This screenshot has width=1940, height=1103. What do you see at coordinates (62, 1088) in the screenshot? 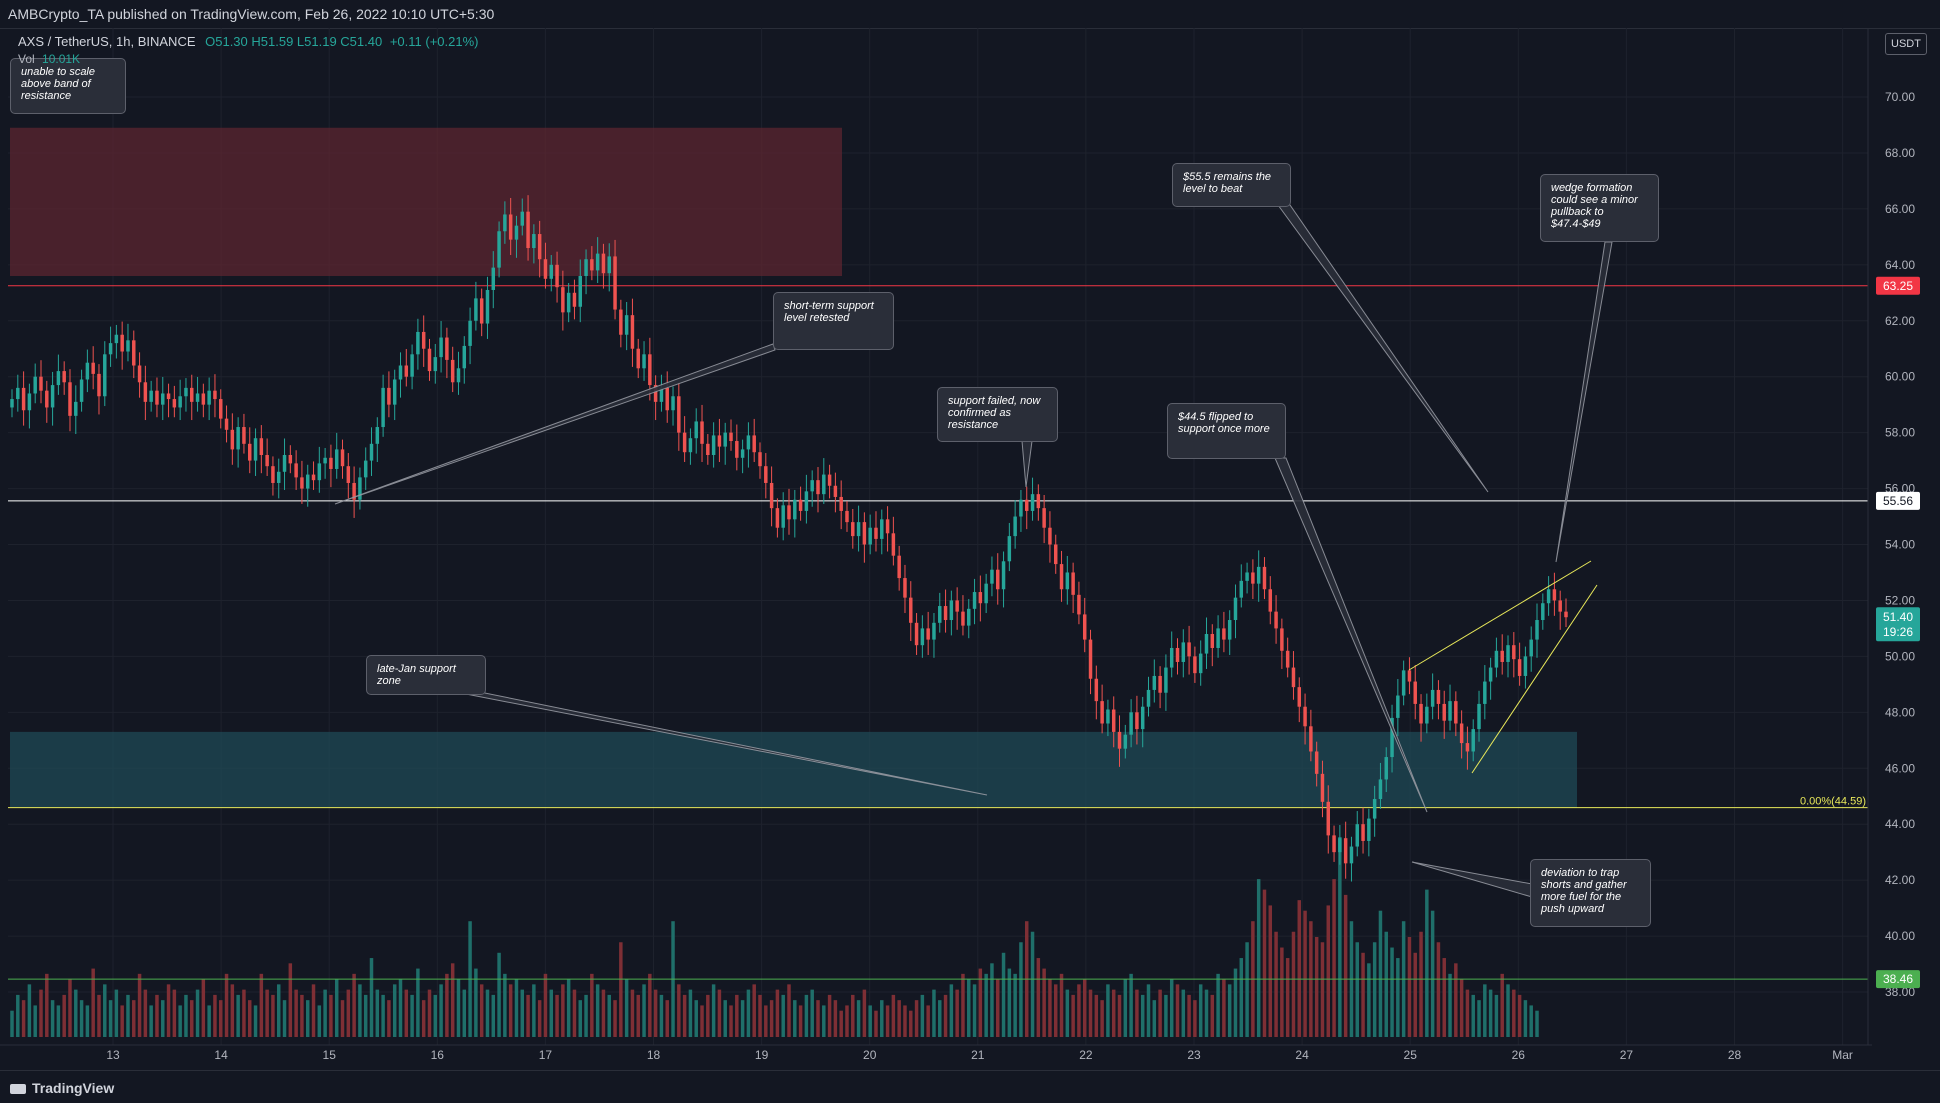
I see `tradingview-logo: TradingView` at bounding box center [62, 1088].